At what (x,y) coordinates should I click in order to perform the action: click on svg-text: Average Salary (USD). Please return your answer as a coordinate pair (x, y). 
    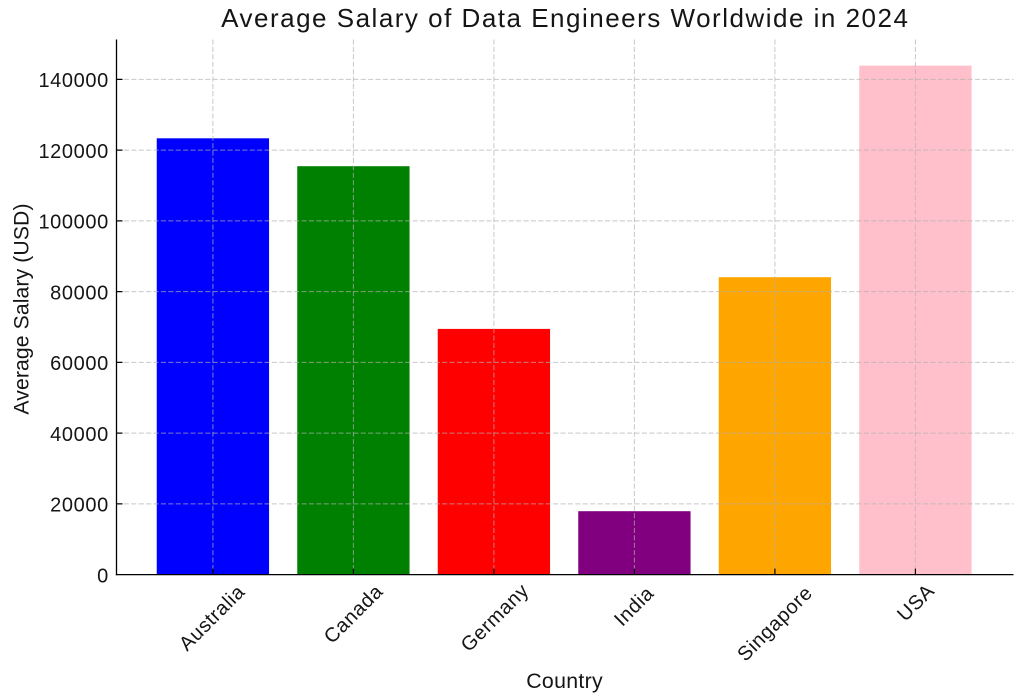
    Looking at the image, I should click on (22, 308).